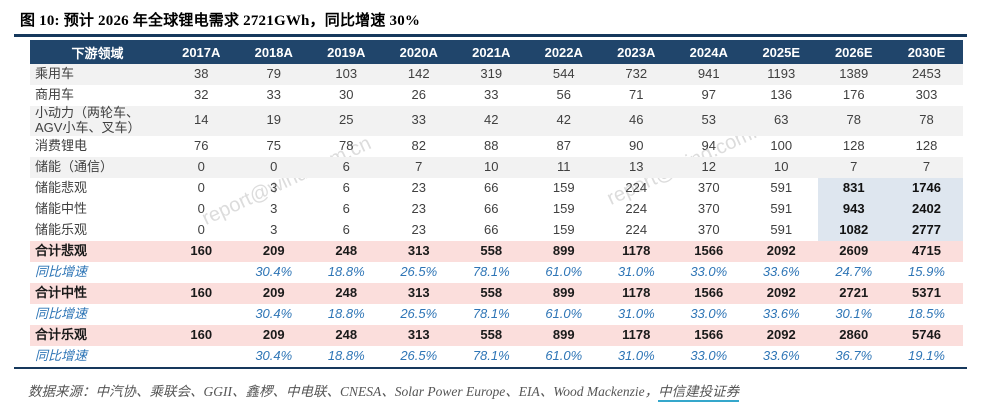 The width and height of the screenshot is (987, 417). I want to click on cell: 31.0%, so click(636, 271).